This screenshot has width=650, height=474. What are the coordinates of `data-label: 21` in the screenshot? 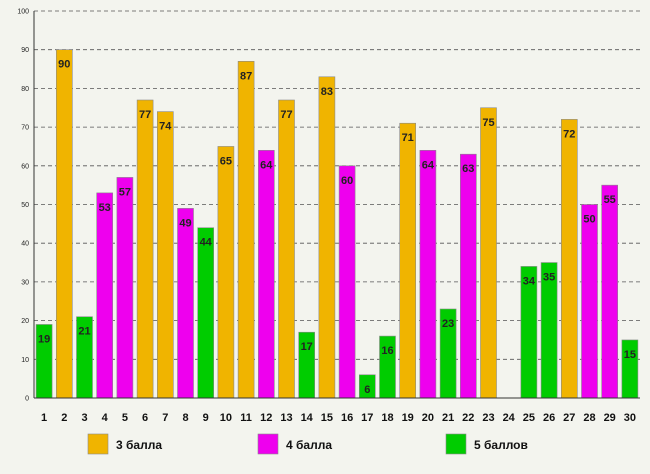 It's located at (84, 332).